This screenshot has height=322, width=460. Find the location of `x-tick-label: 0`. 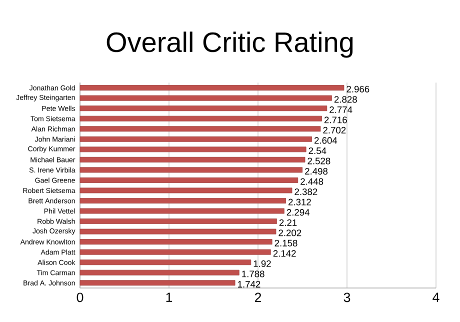

x-tick-label: 0 is located at coordinates (80, 297).